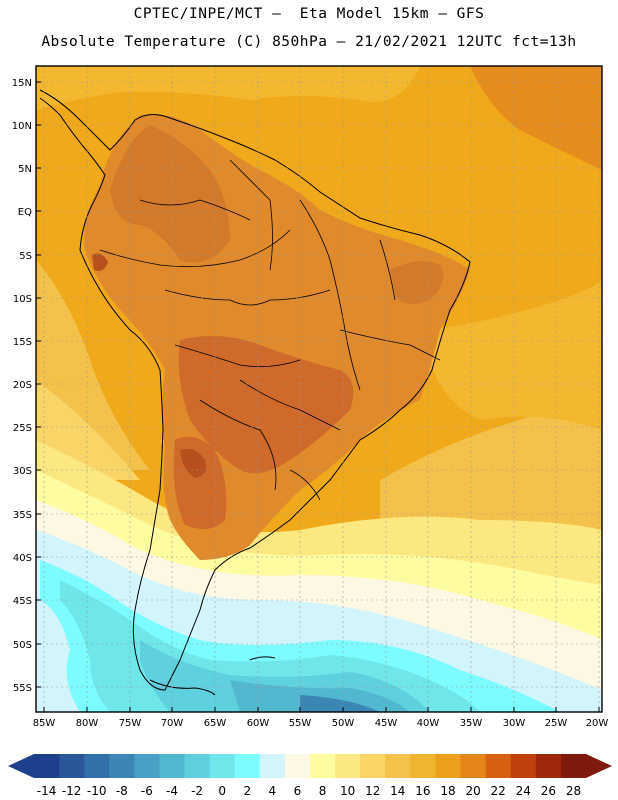 Image resolution: width=618 pixels, height=800 pixels. I want to click on colorbar-label: -14, so click(47, 791).